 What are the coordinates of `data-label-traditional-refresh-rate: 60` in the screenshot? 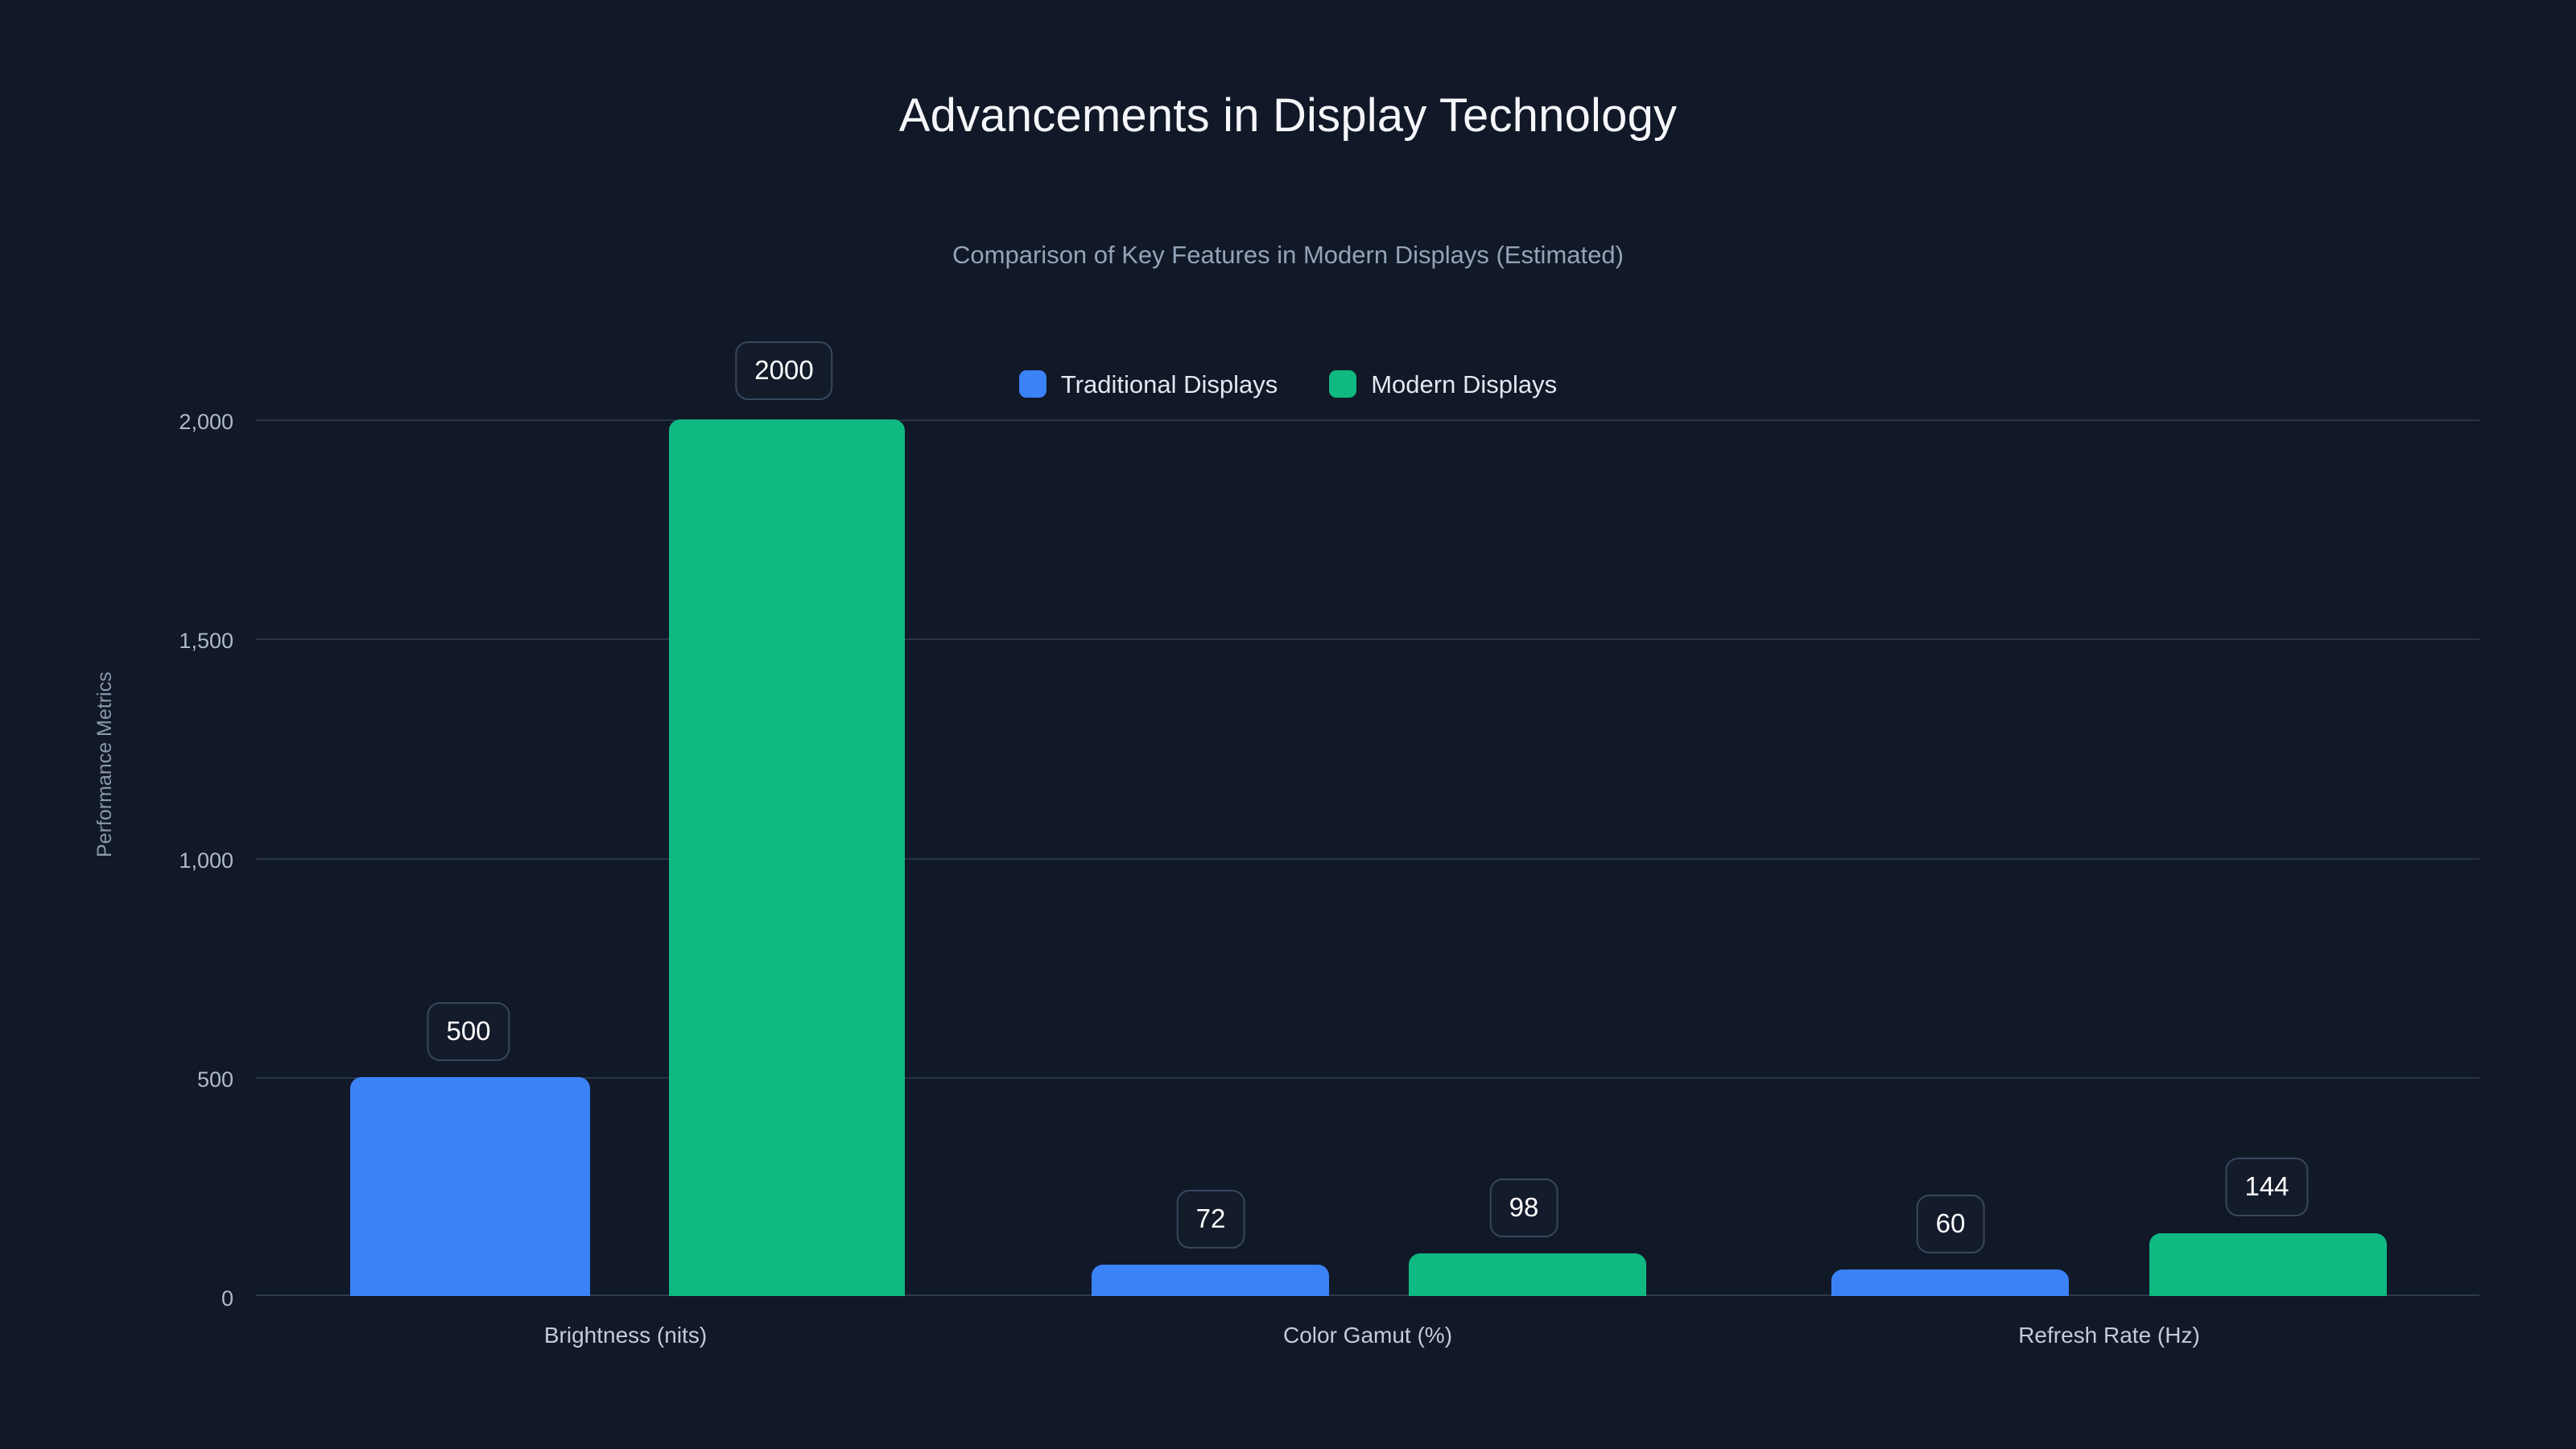 It's located at (1950, 1224).